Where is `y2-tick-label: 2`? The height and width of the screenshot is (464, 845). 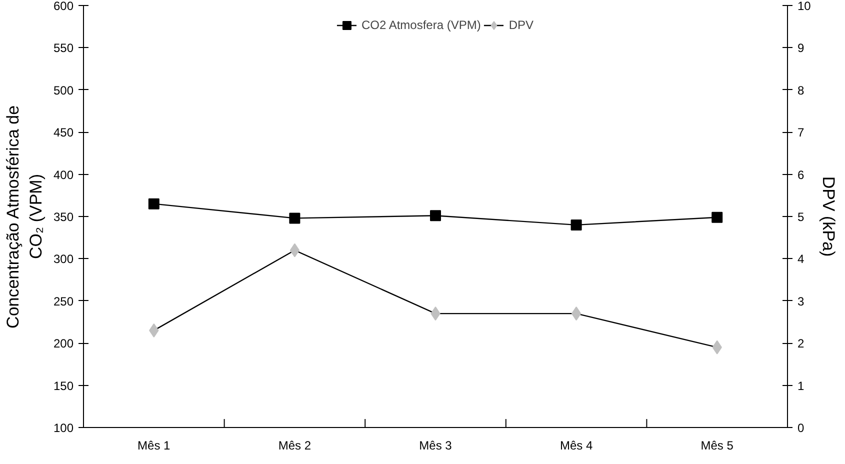
y2-tick-label: 2 is located at coordinates (801, 343).